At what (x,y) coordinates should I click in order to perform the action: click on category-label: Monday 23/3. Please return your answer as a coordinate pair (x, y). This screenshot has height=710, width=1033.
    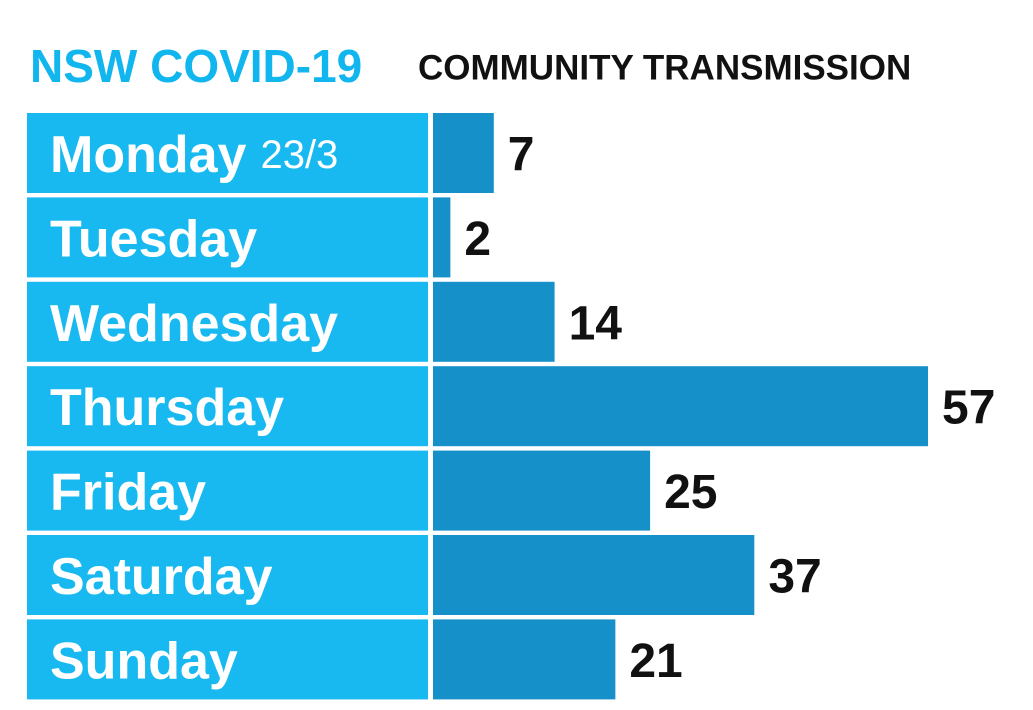
    Looking at the image, I should click on (194, 155).